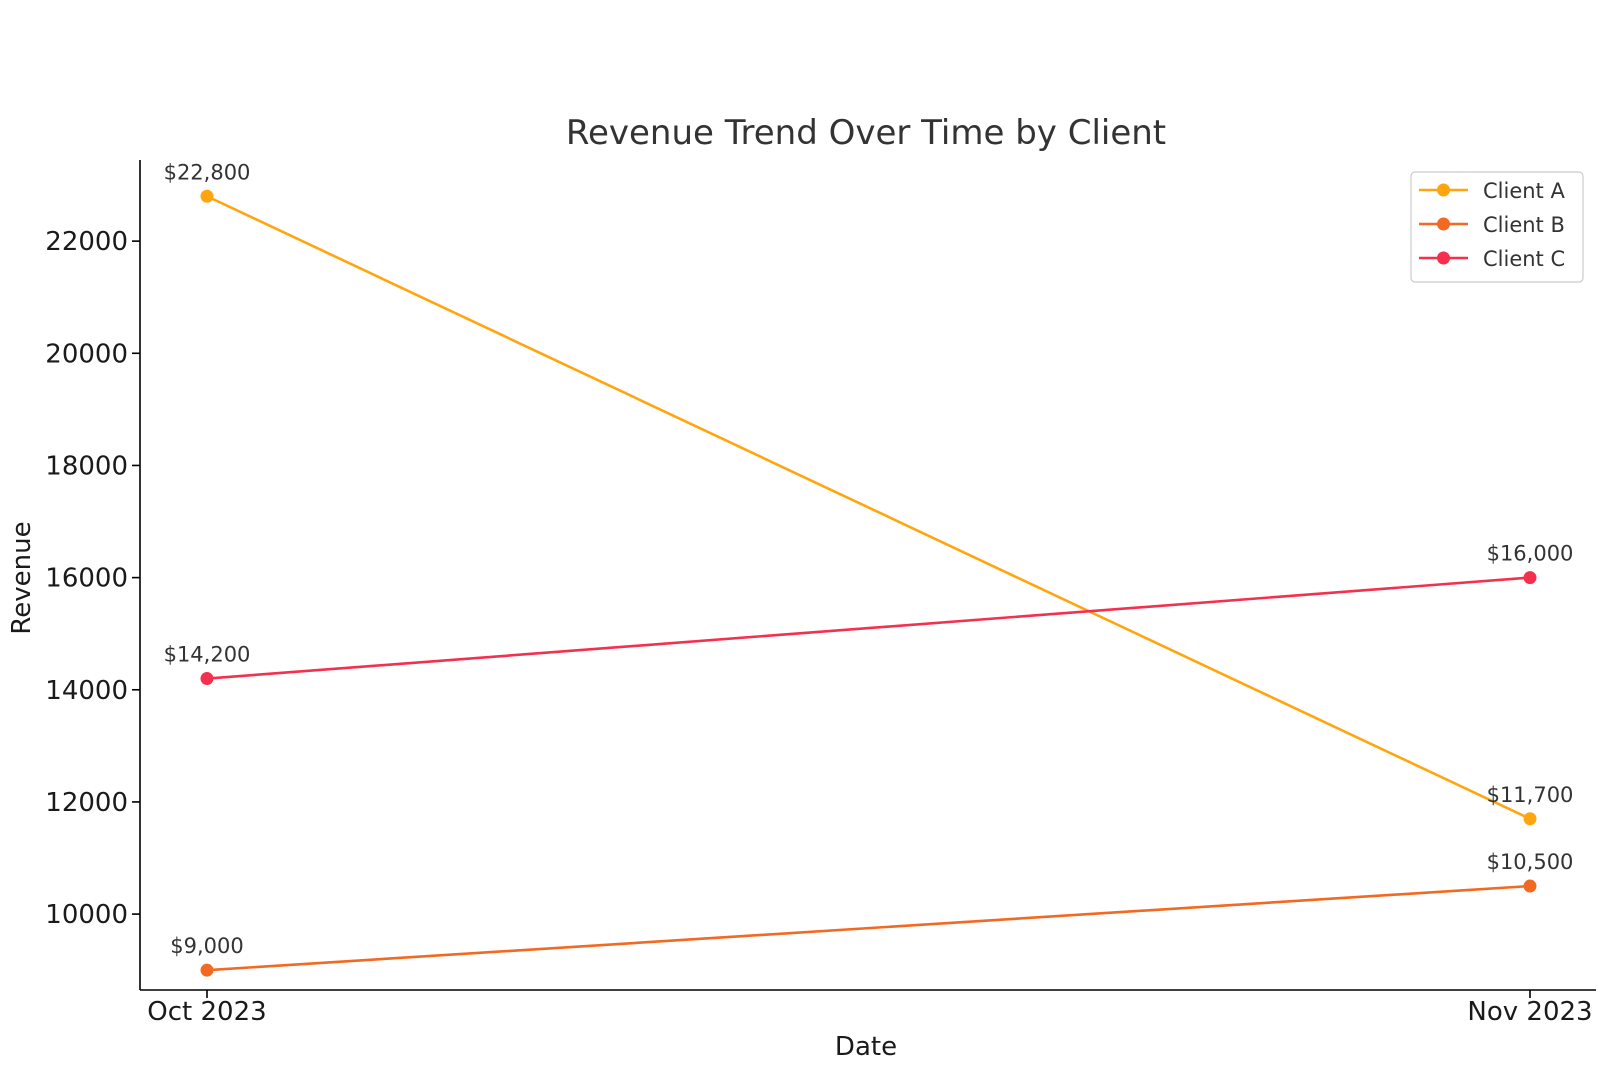 The image size is (1600, 1088). Describe the element at coordinates (86, 579) in the screenshot. I see `y-tick-label: 16000` at that location.